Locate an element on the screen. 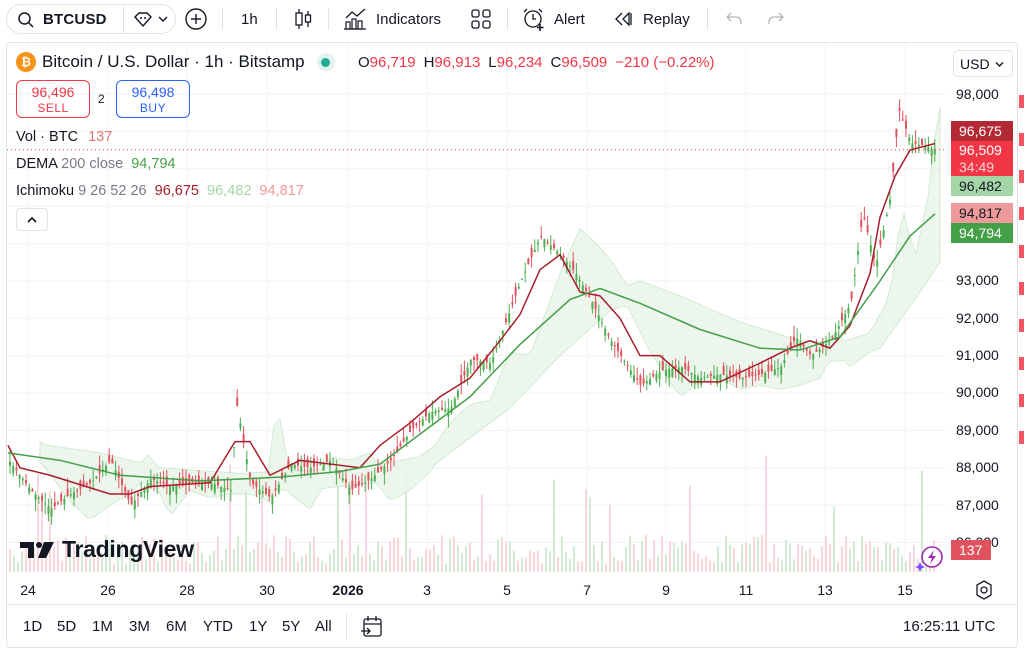 Image resolution: width=1024 pixels, height=650 pixels. high-value: 96,913 is located at coordinates (457, 62).